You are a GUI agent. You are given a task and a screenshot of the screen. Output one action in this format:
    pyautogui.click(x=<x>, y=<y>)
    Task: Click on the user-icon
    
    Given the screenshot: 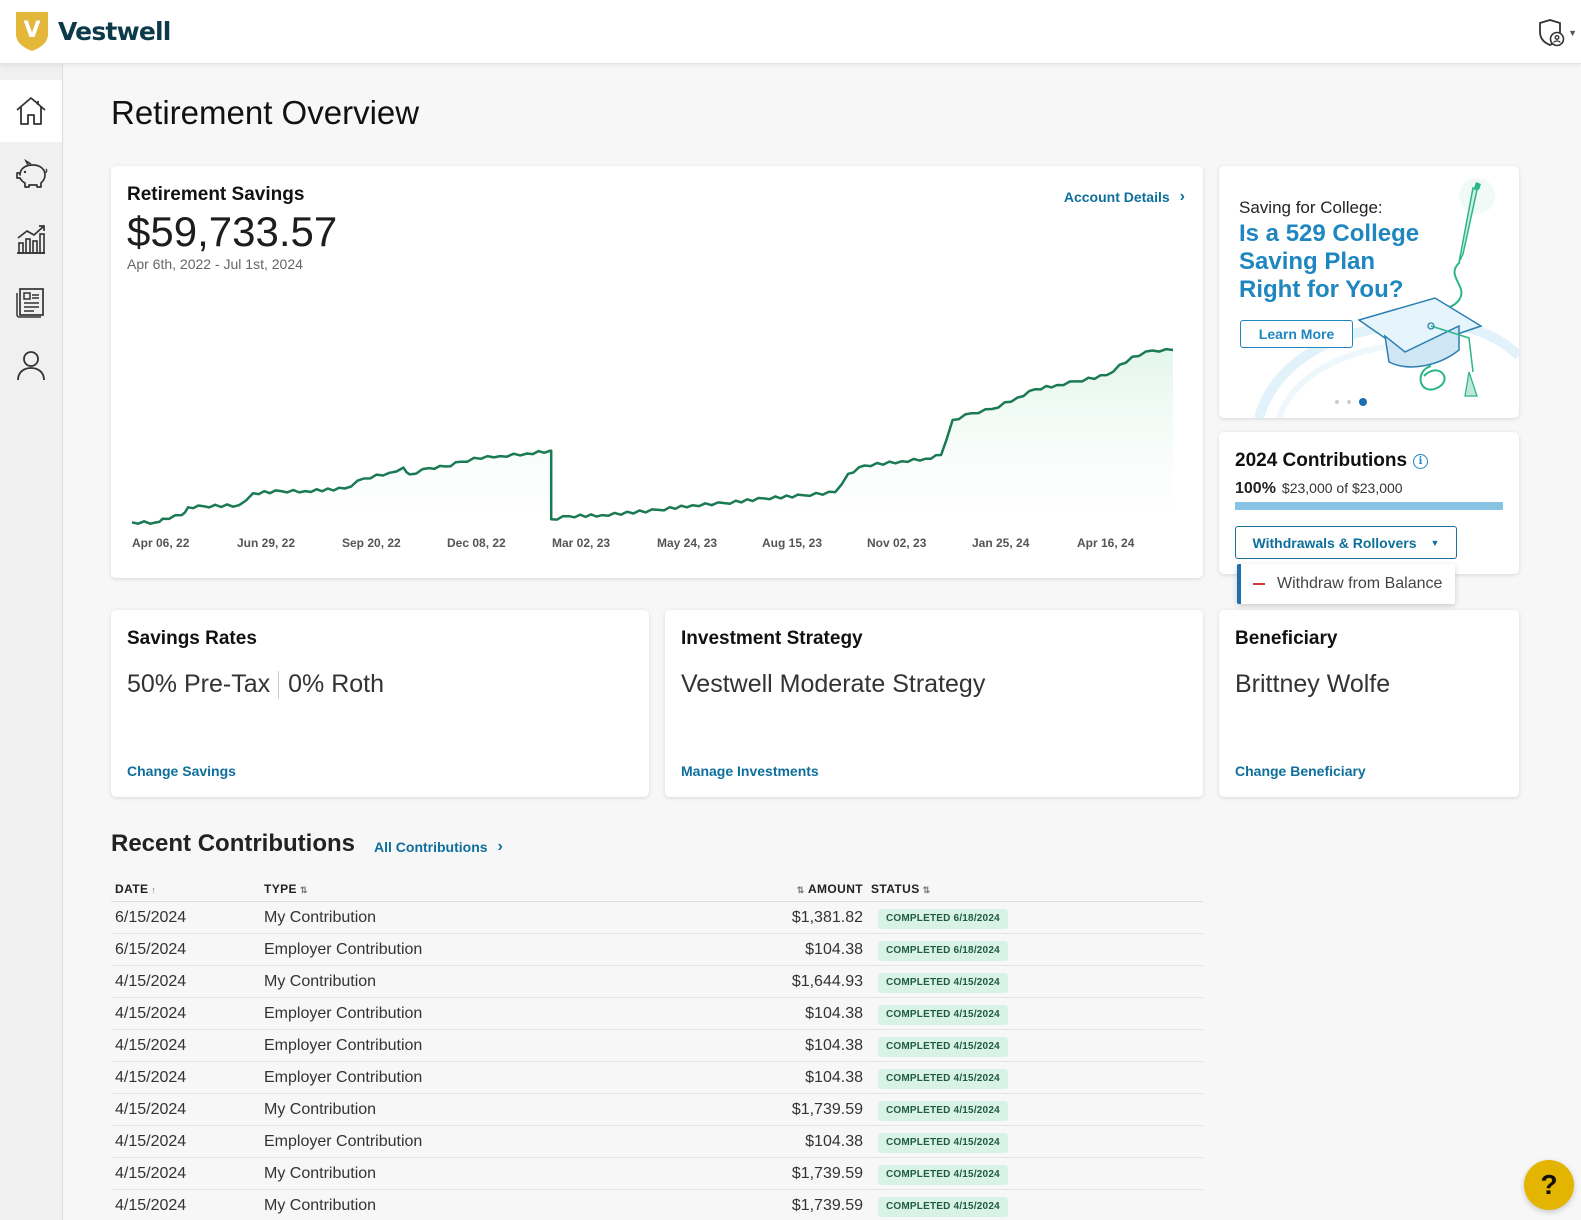 What is the action you would take?
    pyautogui.click(x=31, y=366)
    